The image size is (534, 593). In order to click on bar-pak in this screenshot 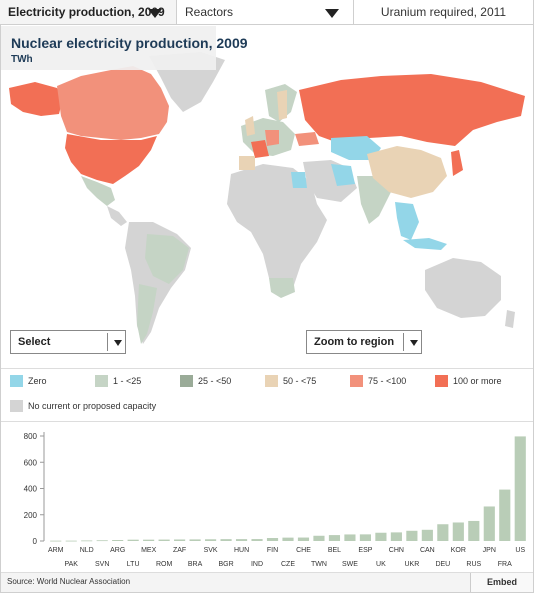, I will do `click(71, 541)`.